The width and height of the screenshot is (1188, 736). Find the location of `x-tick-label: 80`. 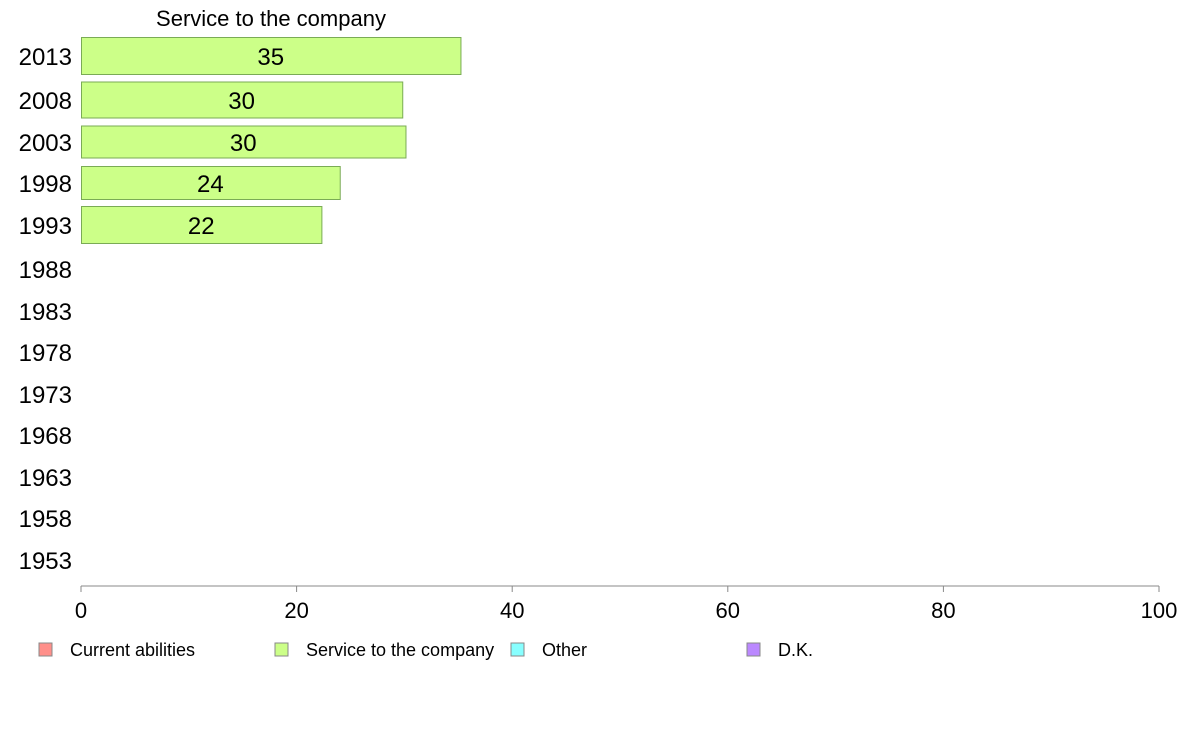

x-tick-label: 80 is located at coordinates (943, 610).